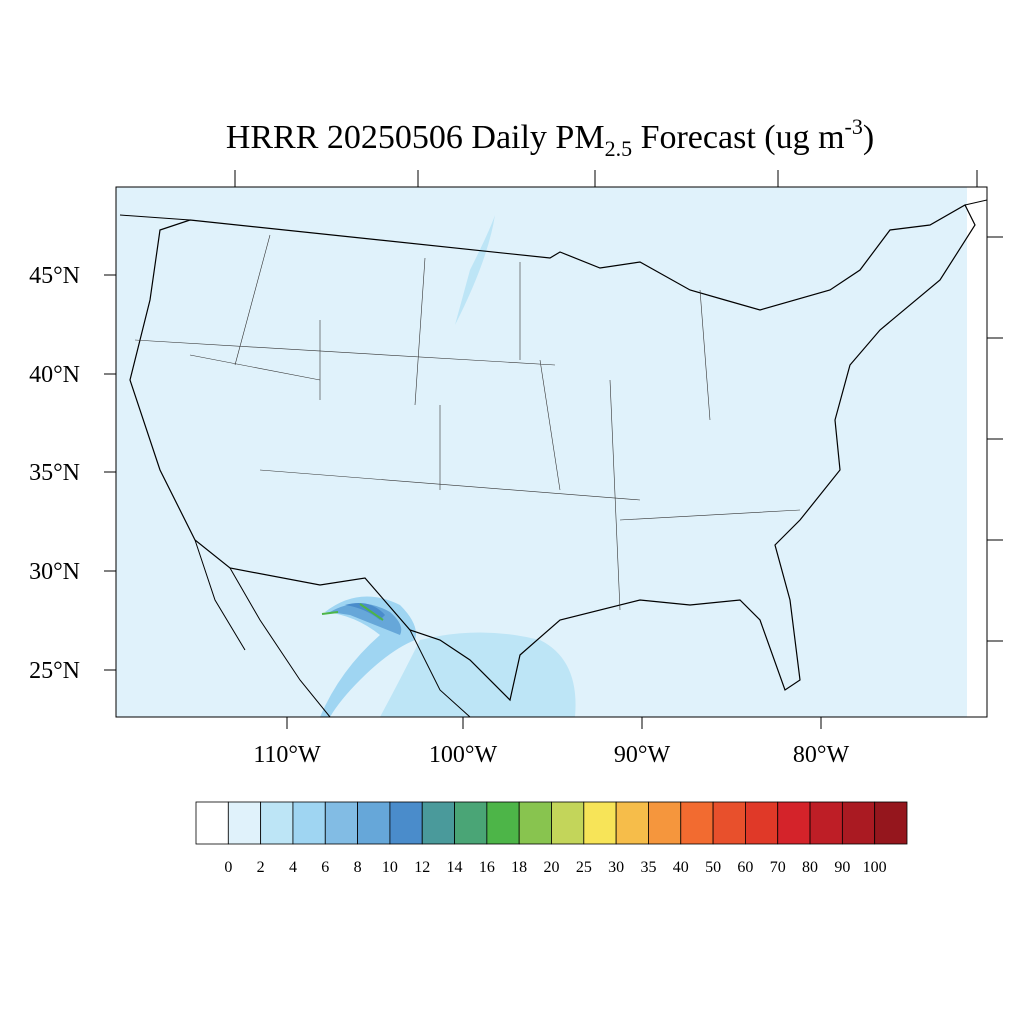 This screenshot has width=1024, height=1029. What do you see at coordinates (325, 867) in the screenshot?
I see `colorbar-label: 6` at bounding box center [325, 867].